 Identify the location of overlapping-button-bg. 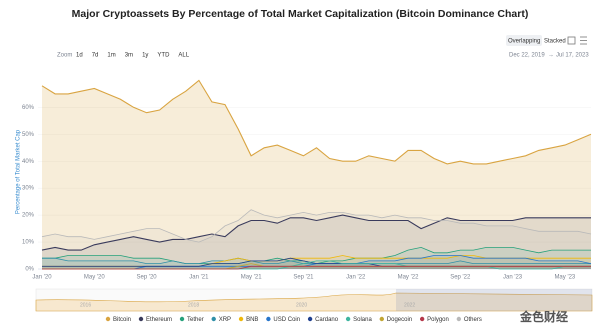
(524, 40).